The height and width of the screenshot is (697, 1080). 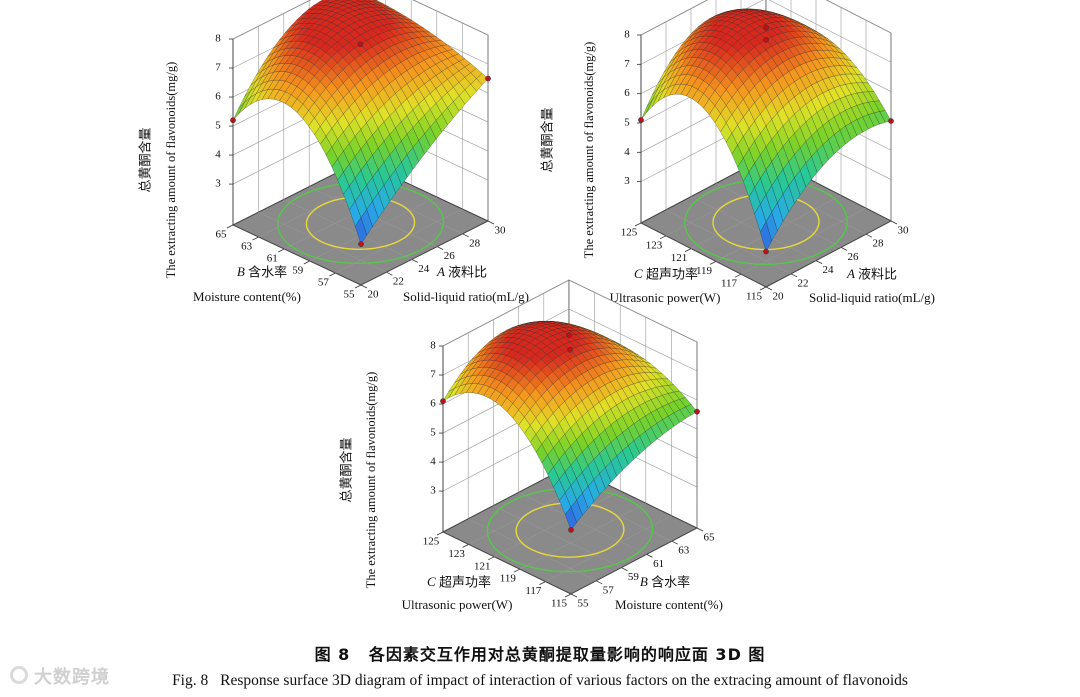 What do you see at coordinates (669, 604) in the screenshot?
I see `right-axis-title-en: Moisture content(%)` at bounding box center [669, 604].